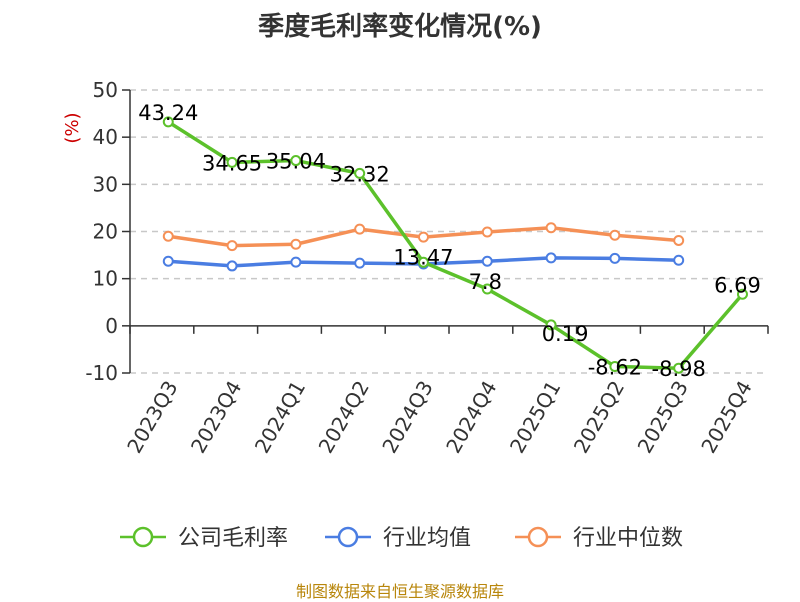  What do you see at coordinates (471, 417) in the screenshot?
I see `x-tick-label: 2024Q4` at bounding box center [471, 417].